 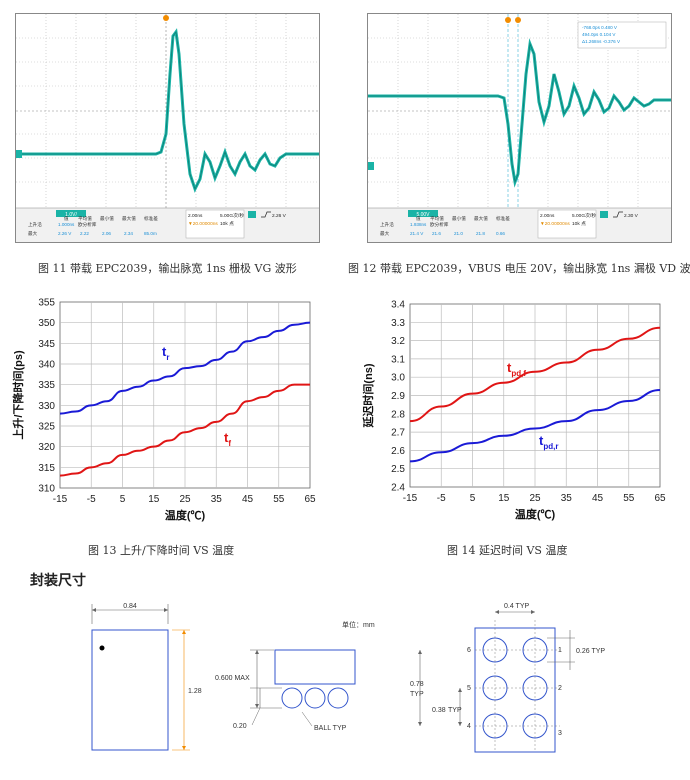 What do you see at coordinates (330, 728) in the screenshot?
I see `ball-typ-label: BALL TYP` at bounding box center [330, 728].